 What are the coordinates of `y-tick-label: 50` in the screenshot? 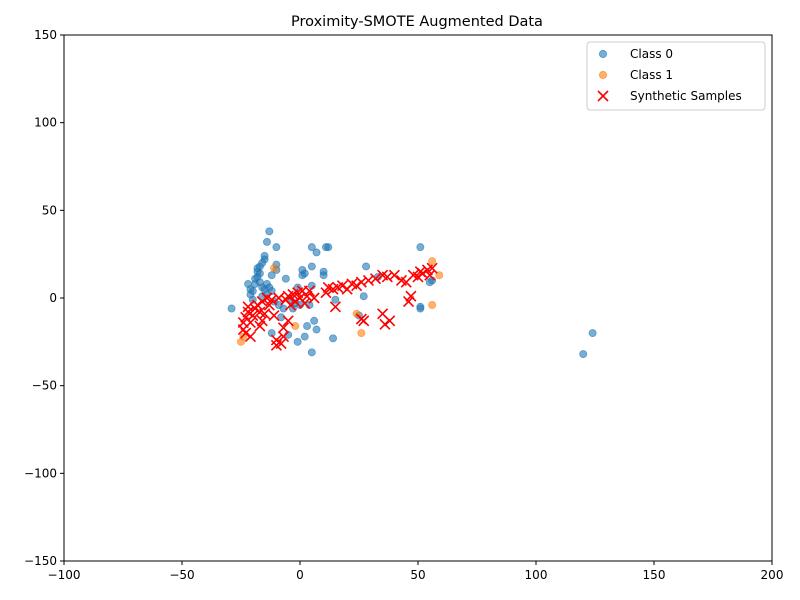 It's located at (49, 210).